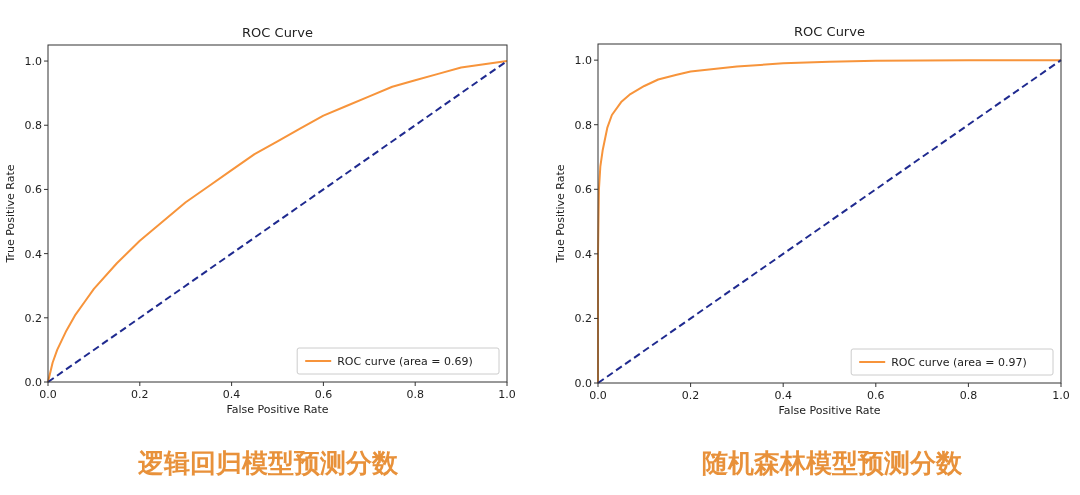  What do you see at coordinates (405, 361) in the screenshot?
I see `legend-label: ROC curve (area = 0.69)` at bounding box center [405, 361].